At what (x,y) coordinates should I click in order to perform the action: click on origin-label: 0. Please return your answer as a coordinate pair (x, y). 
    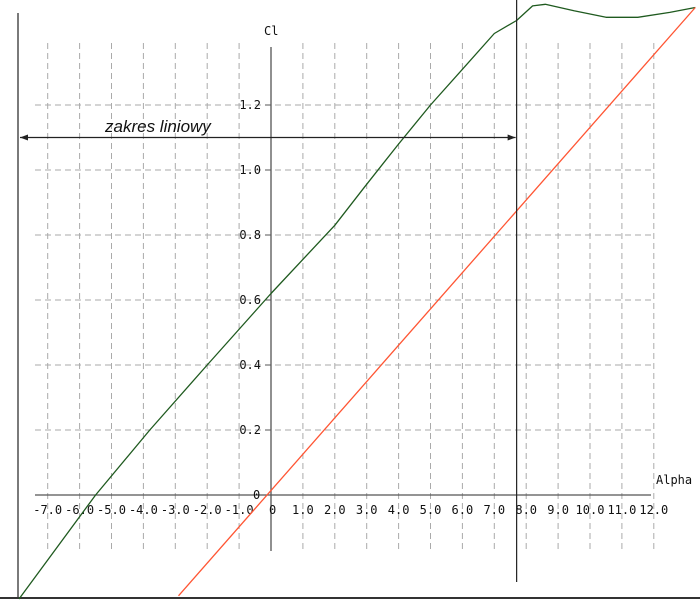
    Looking at the image, I should click on (256, 495).